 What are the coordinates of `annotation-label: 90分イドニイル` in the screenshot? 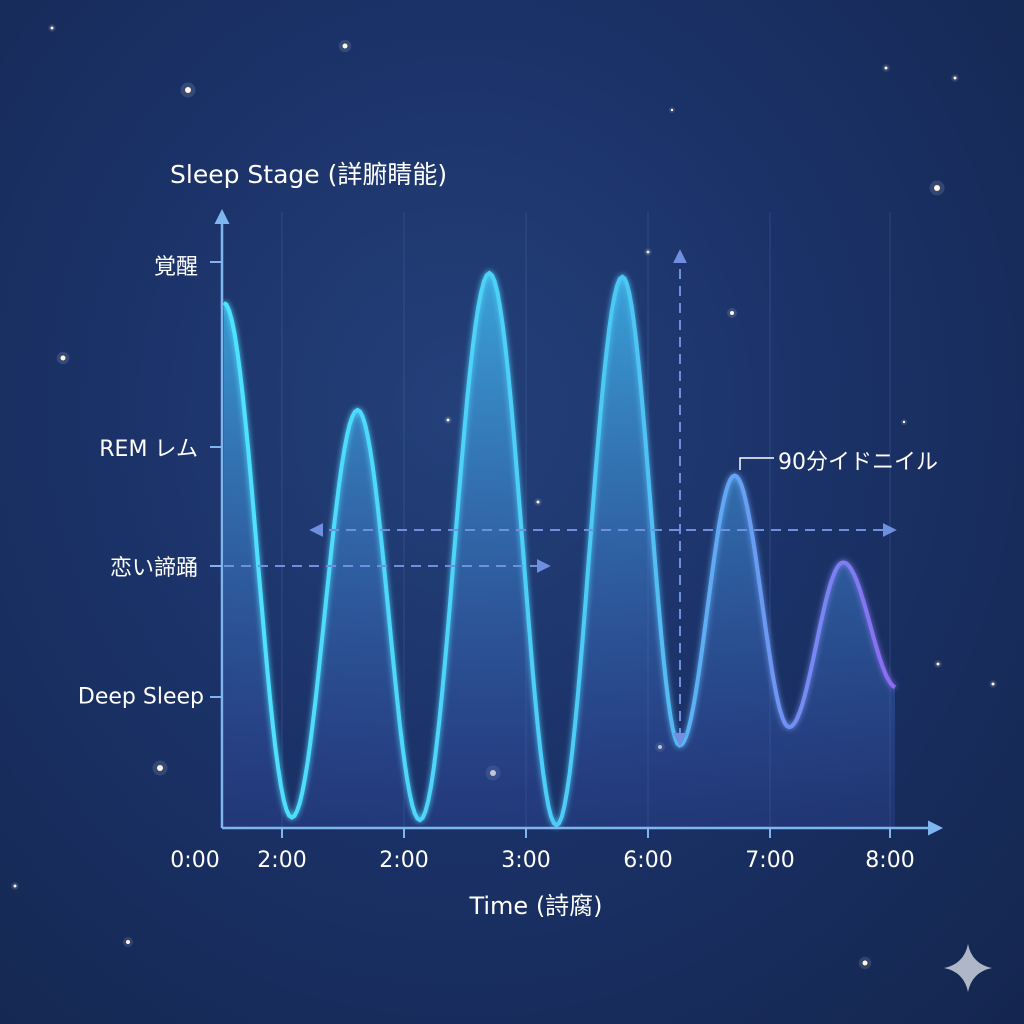 It's located at (858, 462).